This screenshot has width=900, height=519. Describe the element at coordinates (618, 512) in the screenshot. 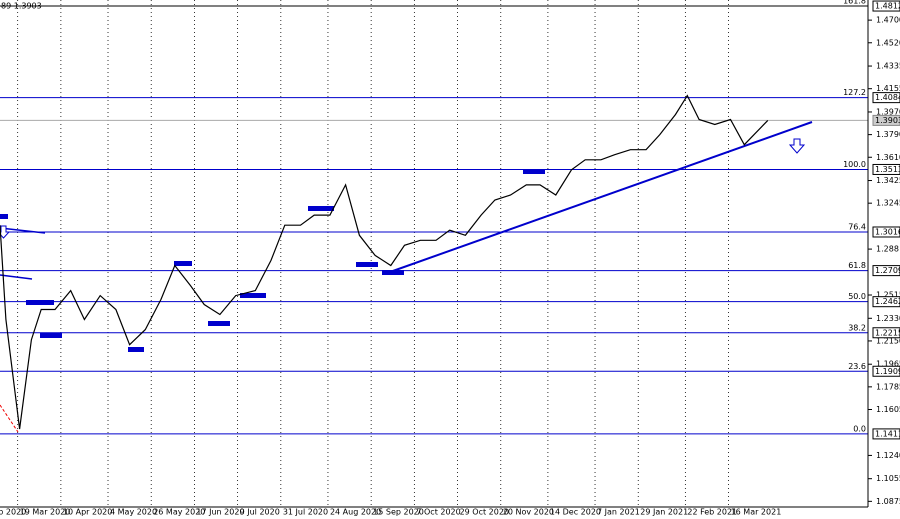

I see `x-tick-label: 7 Jan 2021` at that location.